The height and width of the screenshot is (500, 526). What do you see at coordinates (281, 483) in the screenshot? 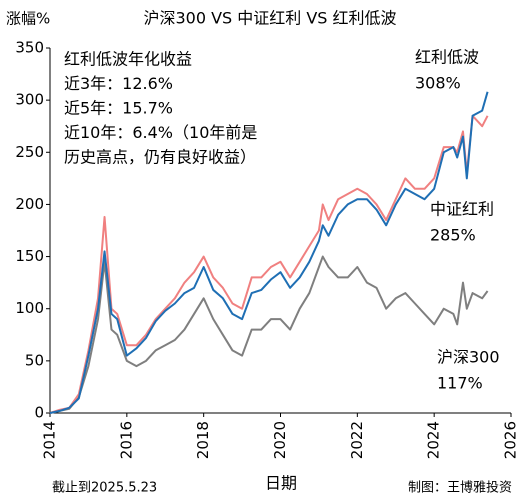
I see `x-axis-label: 日期` at bounding box center [281, 483].